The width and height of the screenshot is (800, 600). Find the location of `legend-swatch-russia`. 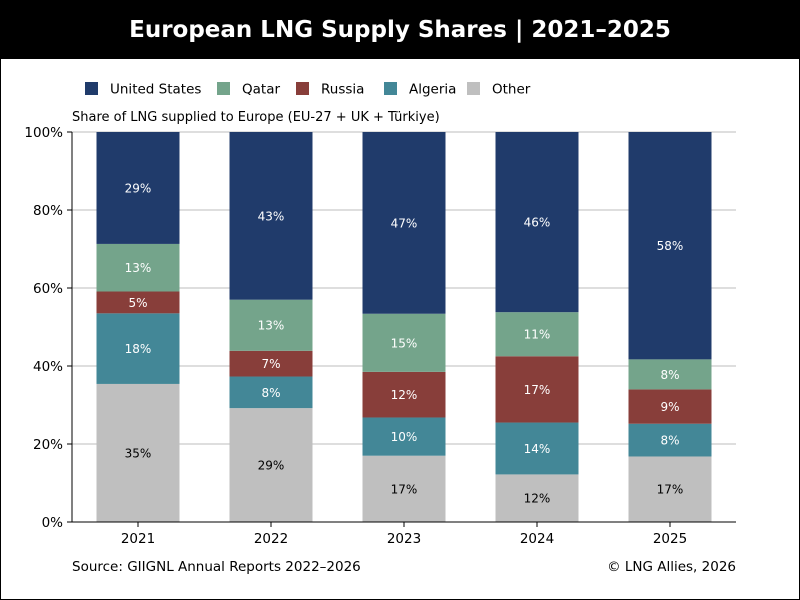

legend-swatch-russia is located at coordinates (302, 88).